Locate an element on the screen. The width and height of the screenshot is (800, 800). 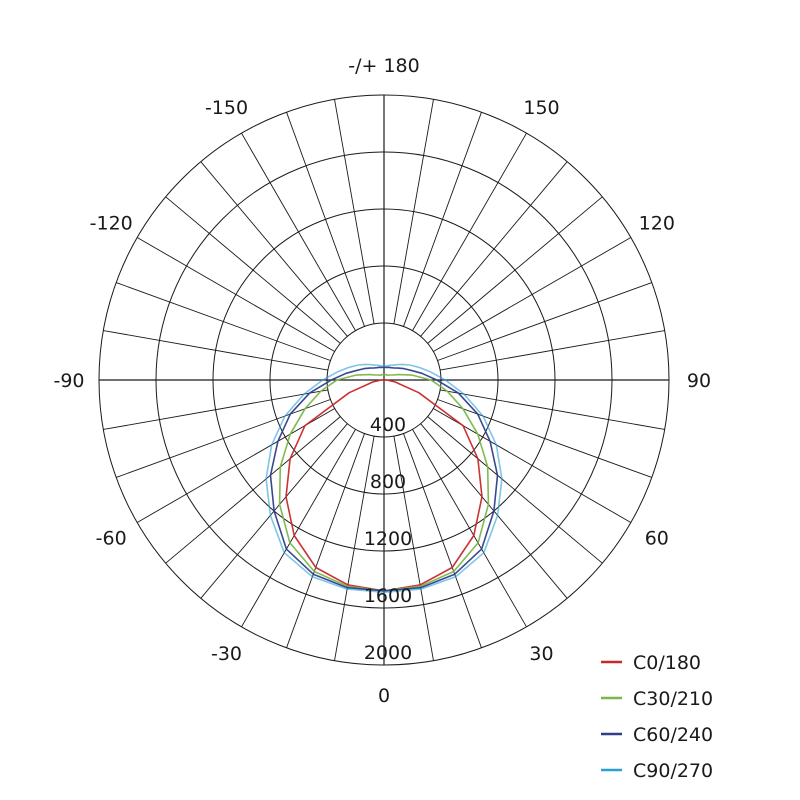
radial-tick-label: 800 is located at coordinates (388, 482).